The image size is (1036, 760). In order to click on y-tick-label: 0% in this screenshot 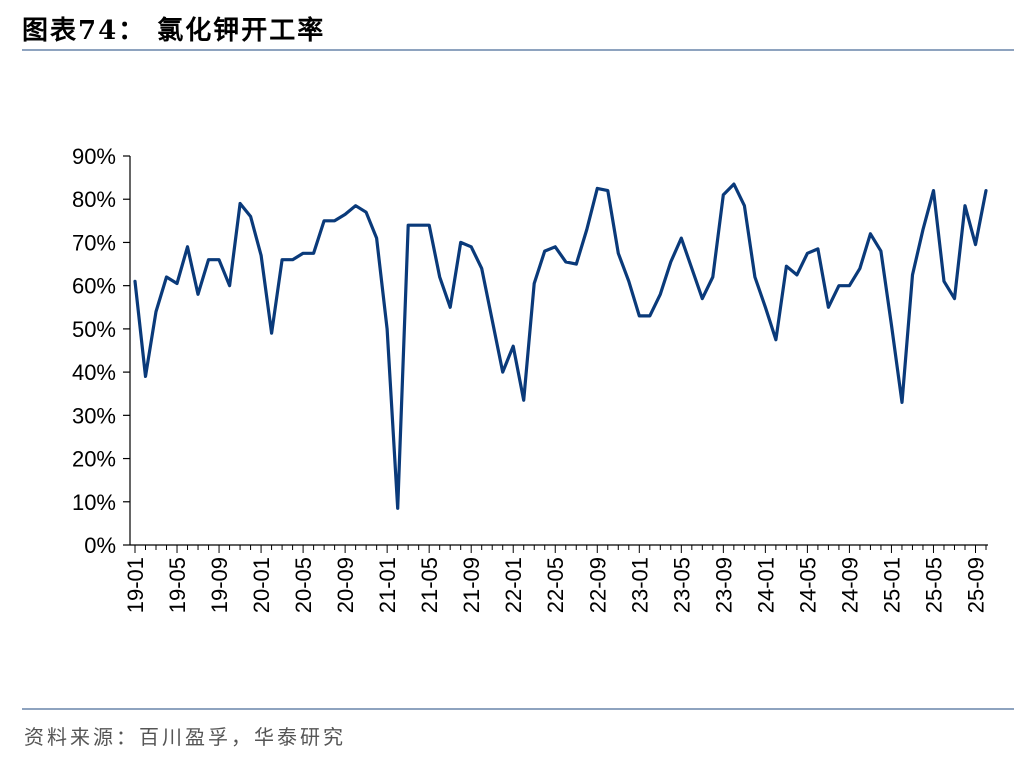, I will do `click(100, 545)`.